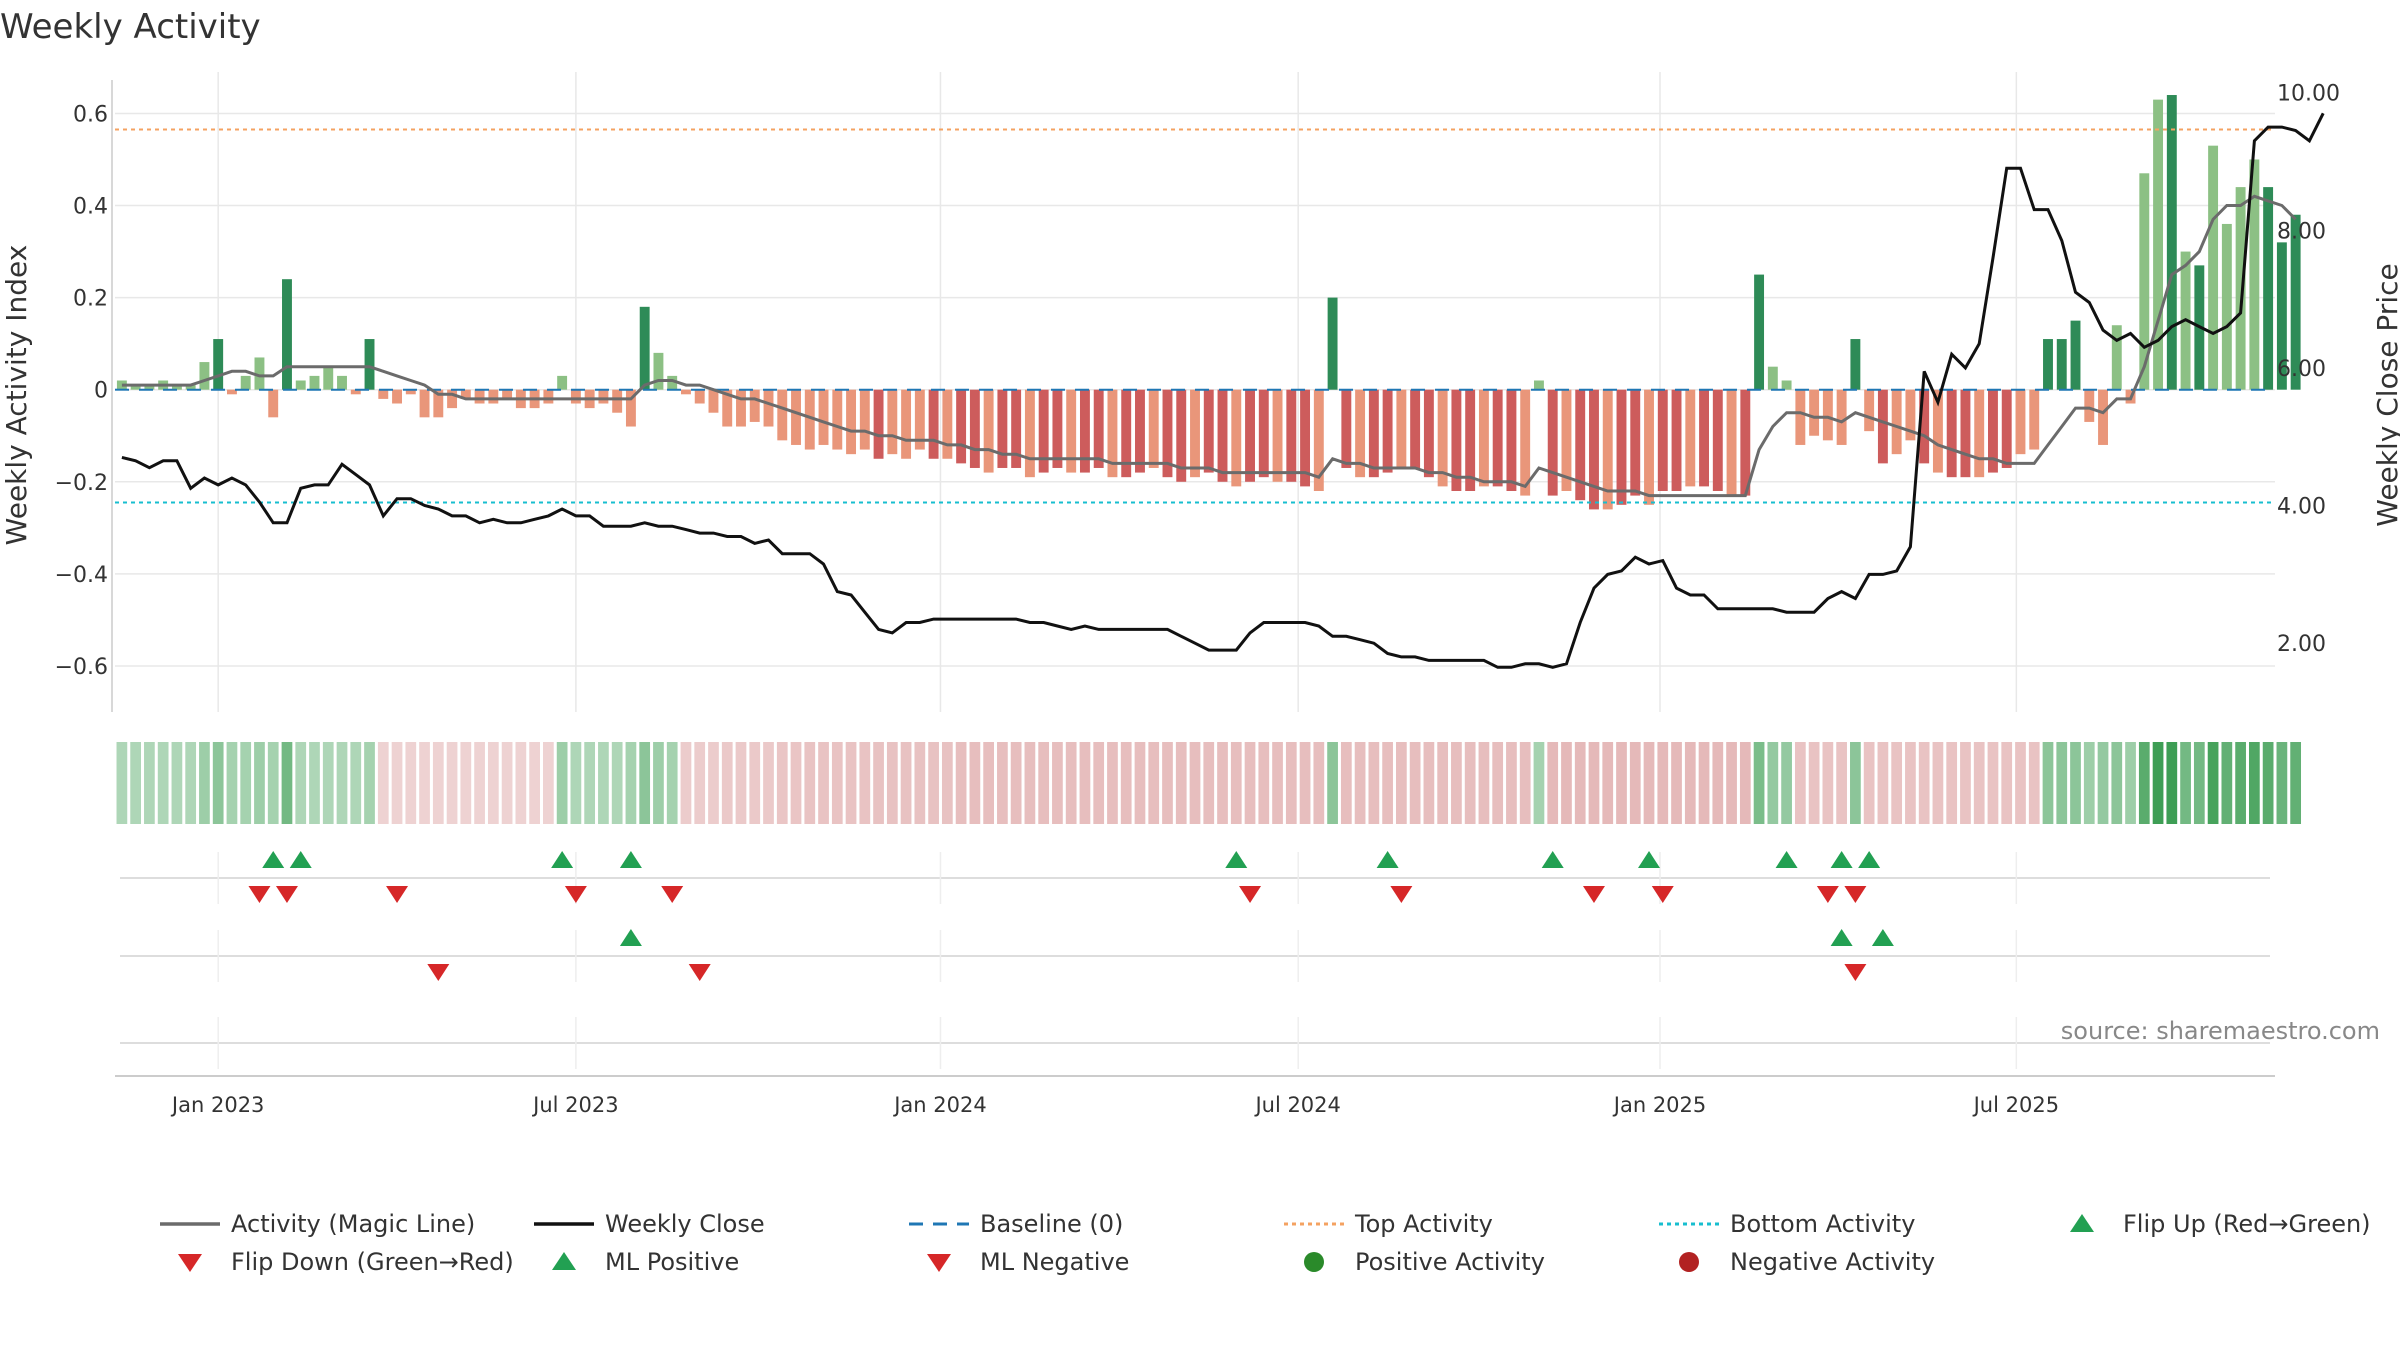  What do you see at coordinates (190, 1263) in the screenshot?
I see `legend-swatch-down` at bounding box center [190, 1263].